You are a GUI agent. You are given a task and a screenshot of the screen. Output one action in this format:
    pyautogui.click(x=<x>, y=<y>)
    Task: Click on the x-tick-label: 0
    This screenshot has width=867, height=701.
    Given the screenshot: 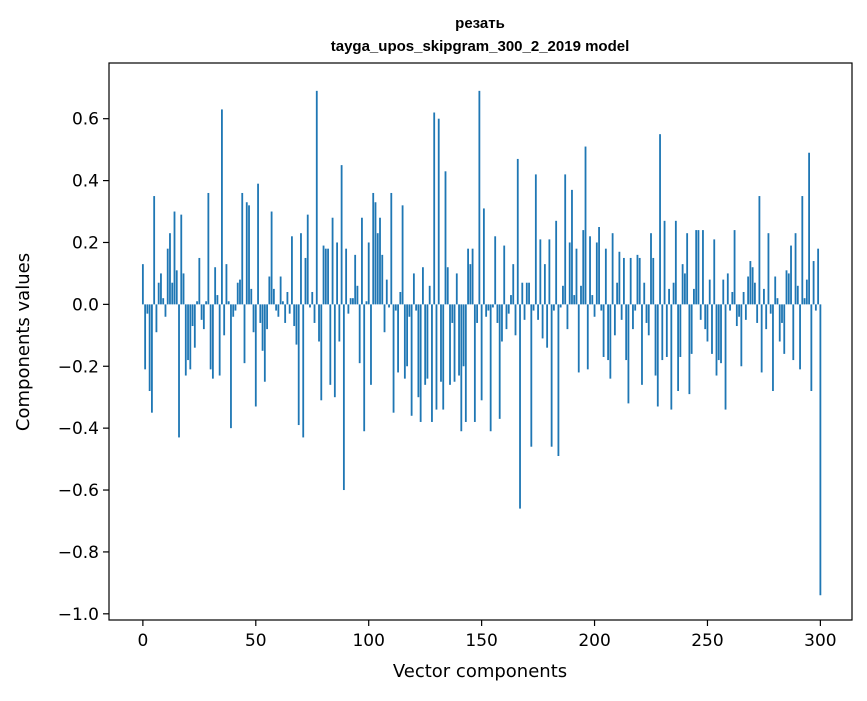 What is the action you would take?
    pyautogui.click(x=142, y=641)
    